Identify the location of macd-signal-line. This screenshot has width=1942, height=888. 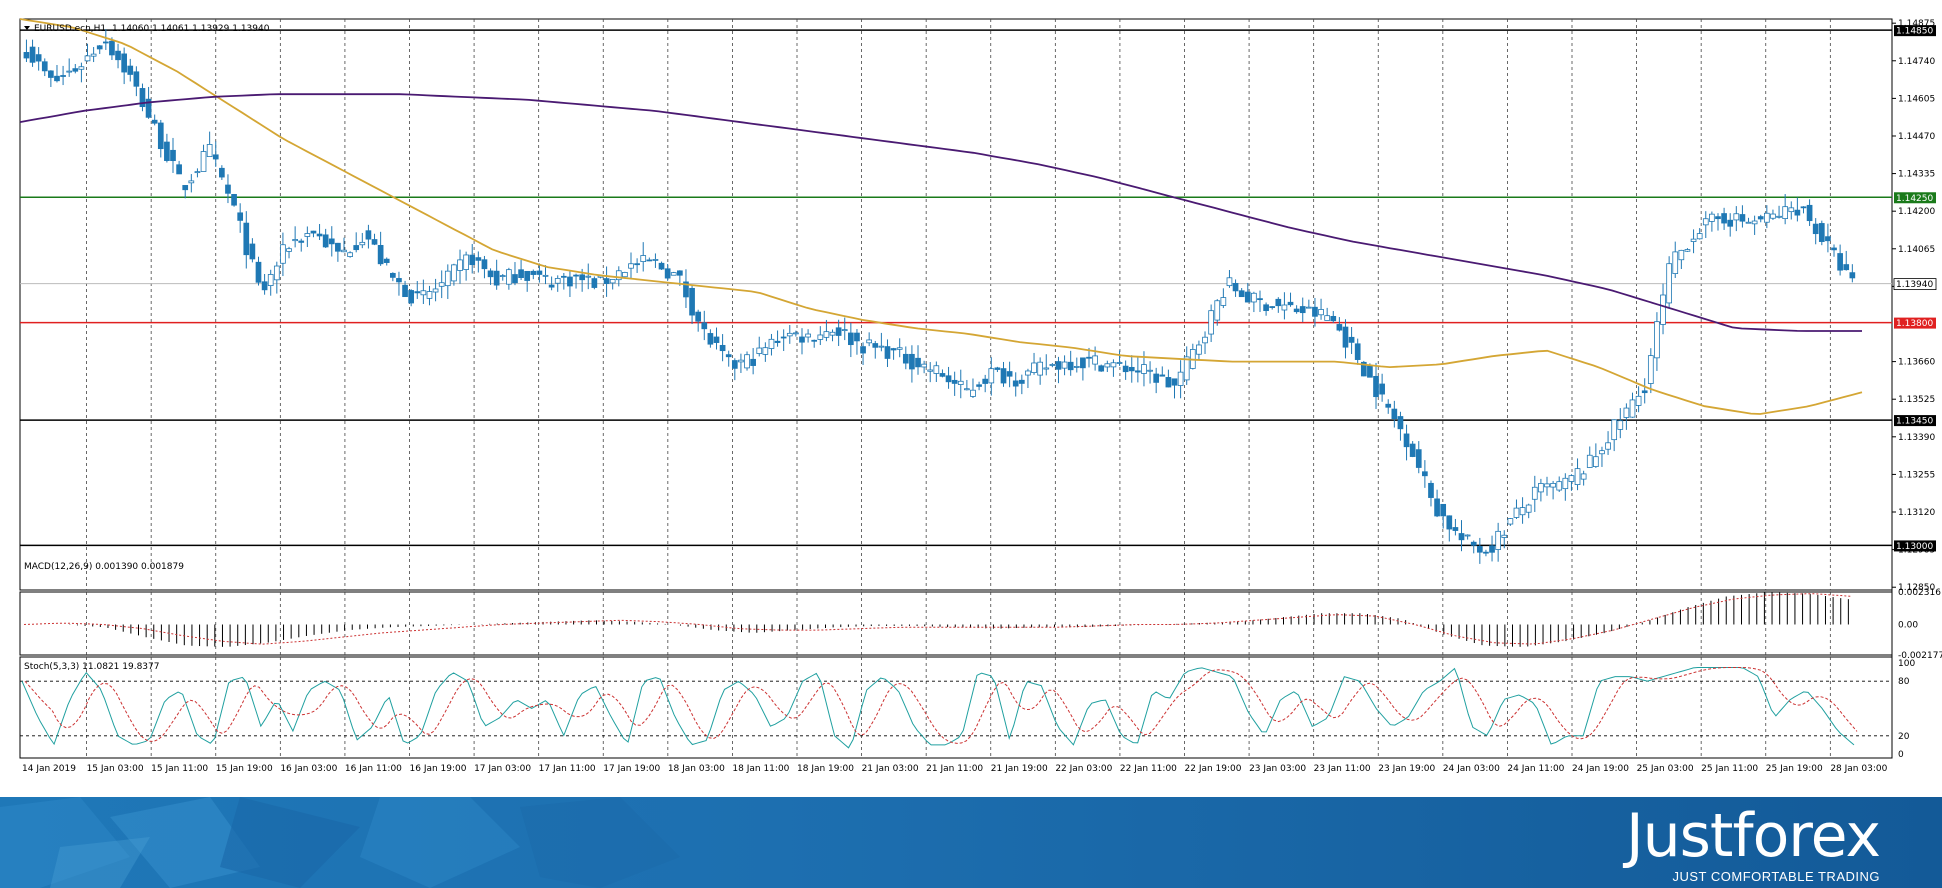
(938, 619).